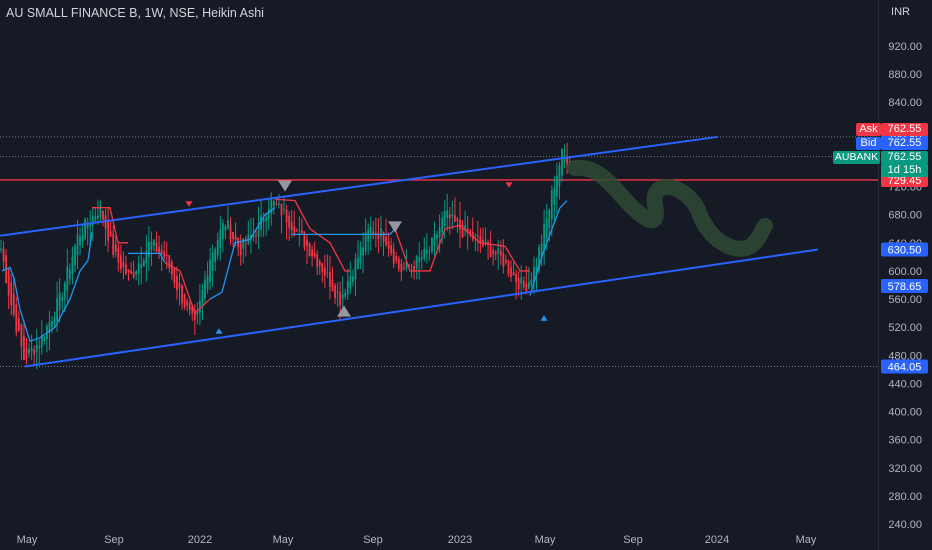 The width and height of the screenshot is (932, 550). What do you see at coordinates (905, 181) in the screenshot?
I see `price-axis-tag-label: 729.45` at bounding box center [905, 181].